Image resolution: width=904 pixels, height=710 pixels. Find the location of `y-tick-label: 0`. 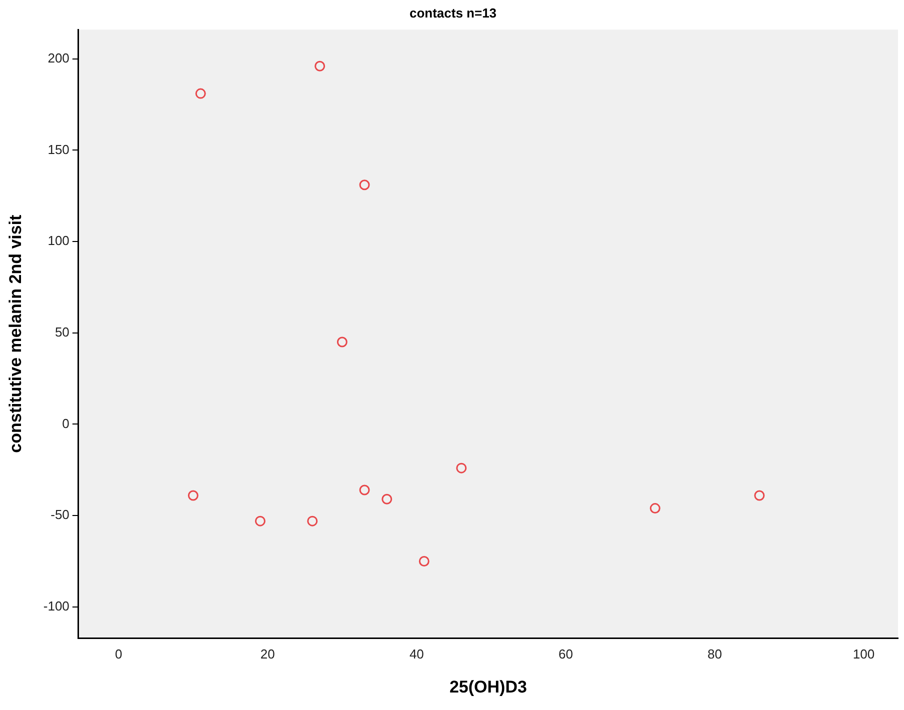

y-tick-label: 0 is located at coordinates (66, 423).